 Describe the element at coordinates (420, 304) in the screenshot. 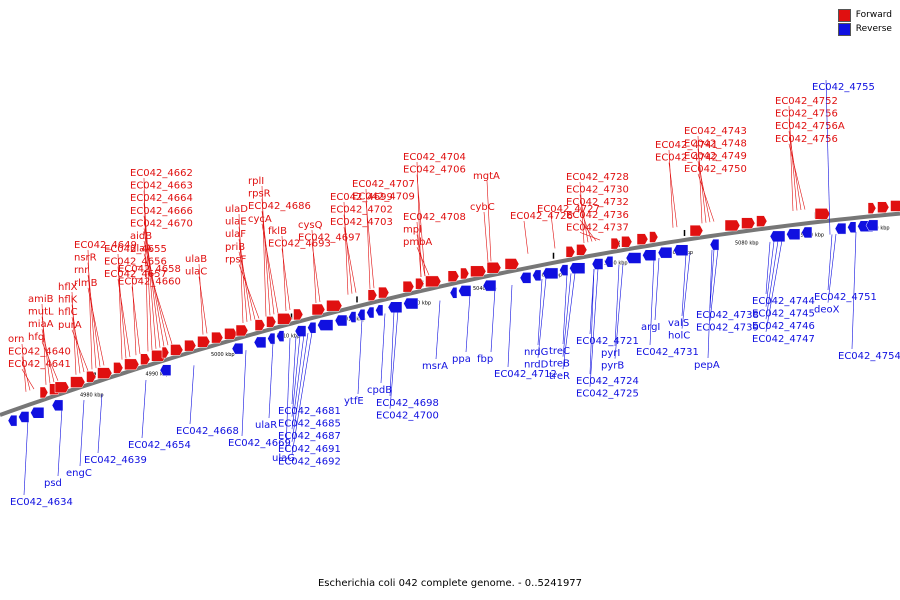

I see `tick-label: 5030 kbp` at that location.